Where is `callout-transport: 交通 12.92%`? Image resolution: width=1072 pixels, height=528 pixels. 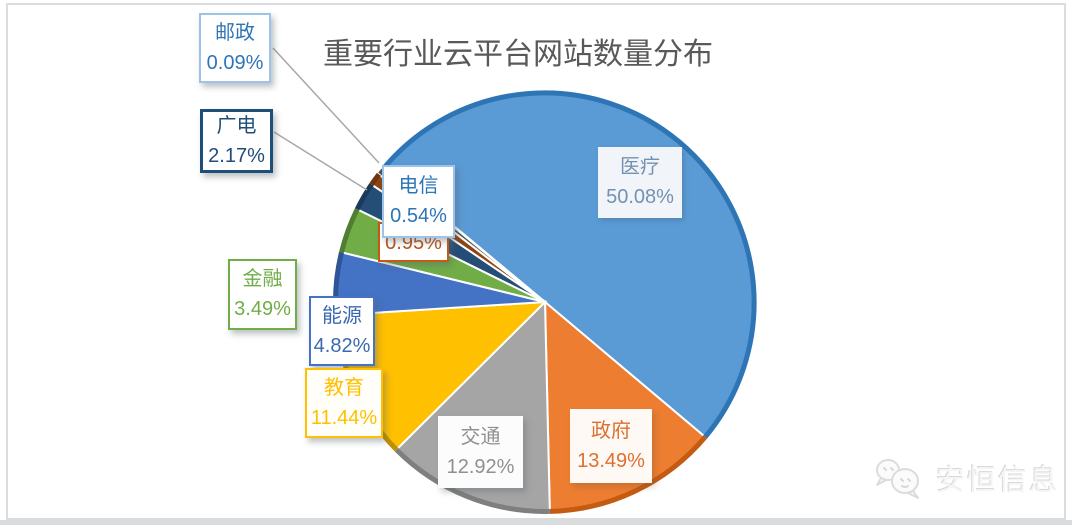
callout-transport: 交通 12.92% is located at coordinates (480, 452).